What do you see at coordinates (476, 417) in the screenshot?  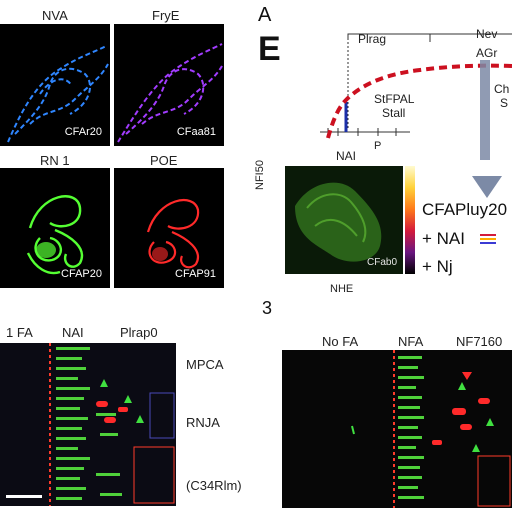 I see `green-triangles-right` at bounding box center [476, 417].